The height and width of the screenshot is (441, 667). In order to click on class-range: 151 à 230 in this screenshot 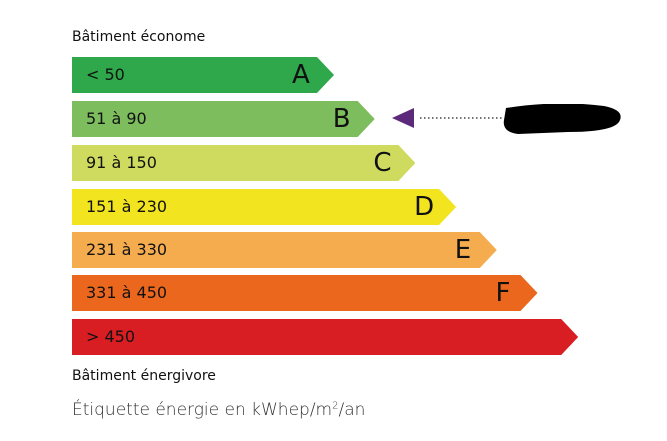, I will do `click(127, 206)`.